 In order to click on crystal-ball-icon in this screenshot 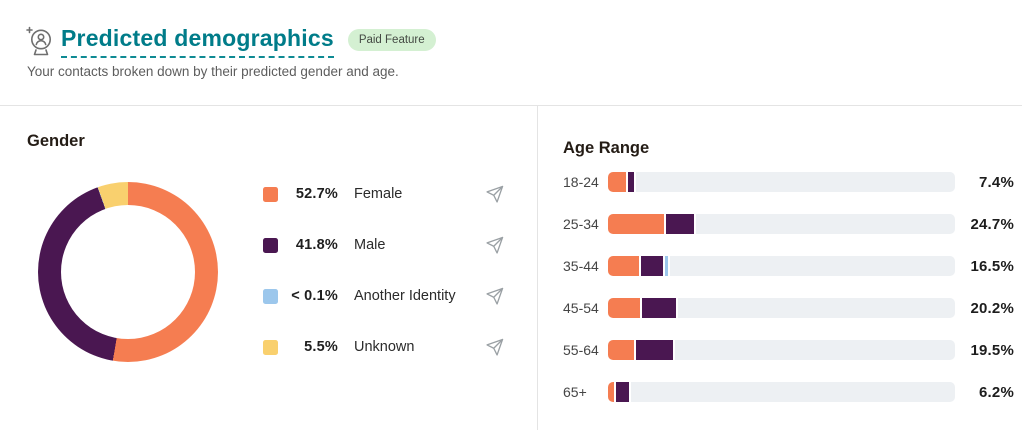, I will do `click(38, 41)`.